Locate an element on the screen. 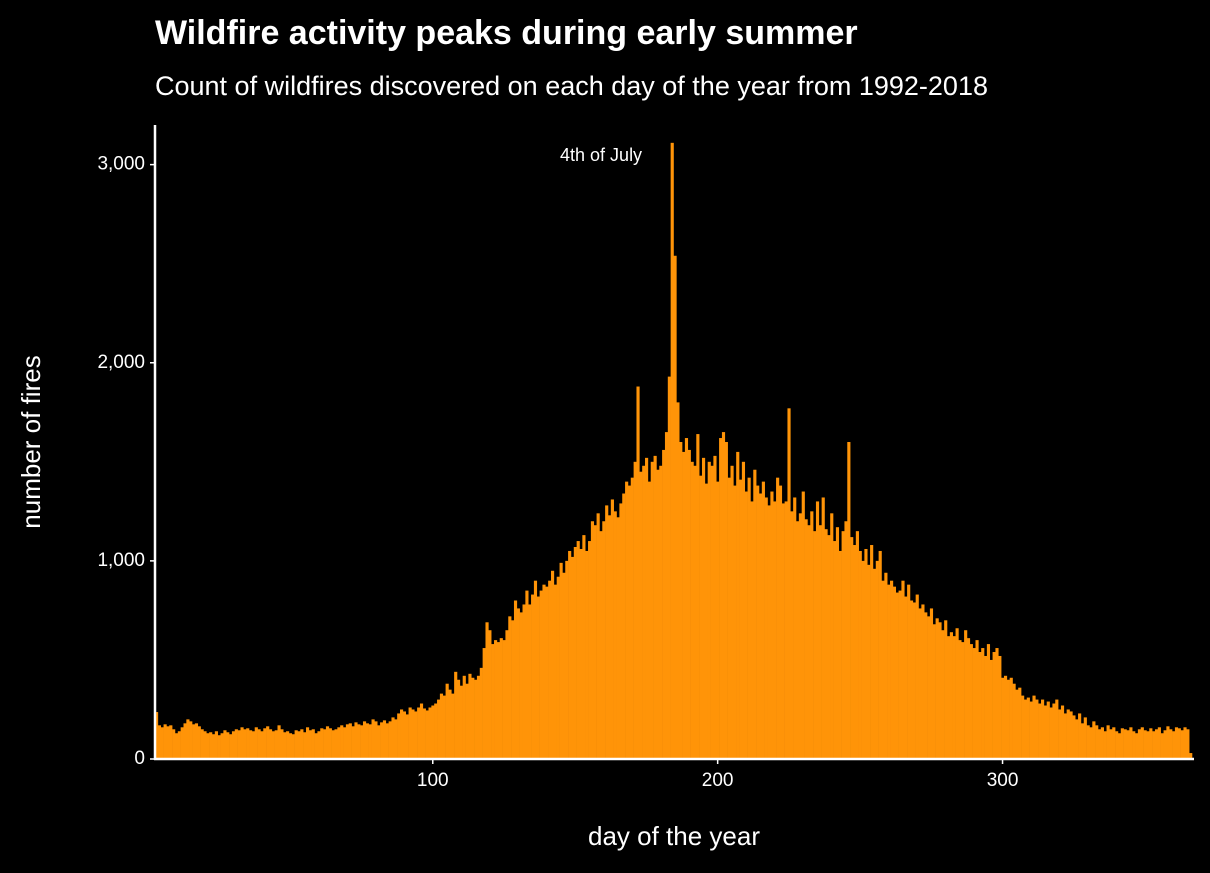 Image resolution: width=1210 pixels, height=873 pixels. annotation: 4th of July is located at coordinates (601, 155).